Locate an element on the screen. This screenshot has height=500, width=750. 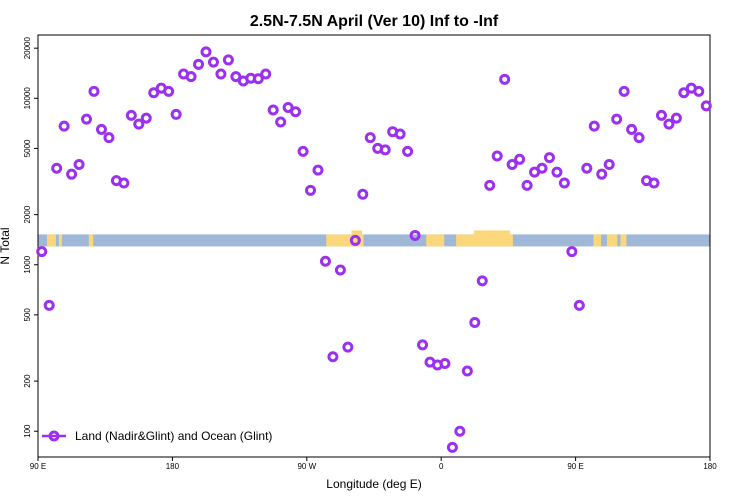
y-tick-label: 100 is located at coordinates (27, 431).